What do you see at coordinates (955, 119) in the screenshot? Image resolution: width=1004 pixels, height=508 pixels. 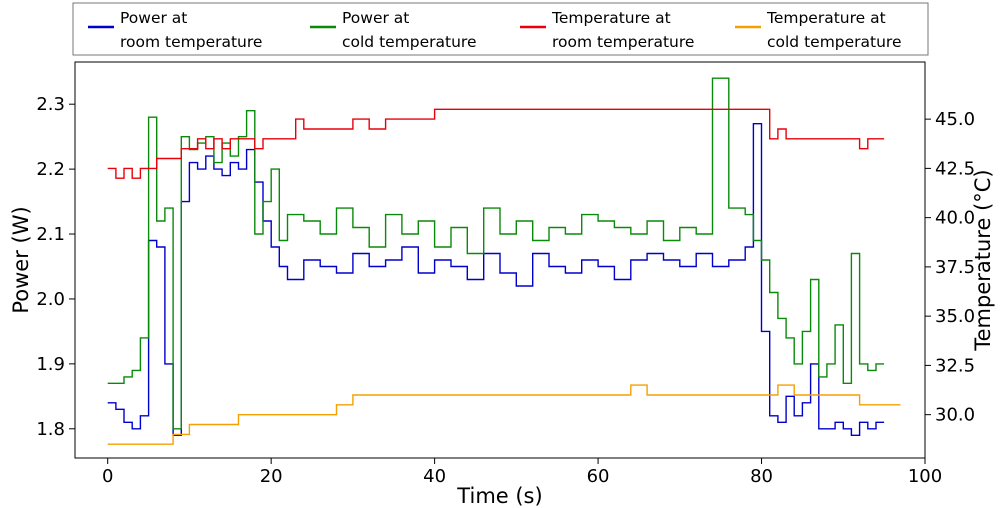 I see `y2-tick-label: 45.0` at bounding box center [955, 119].